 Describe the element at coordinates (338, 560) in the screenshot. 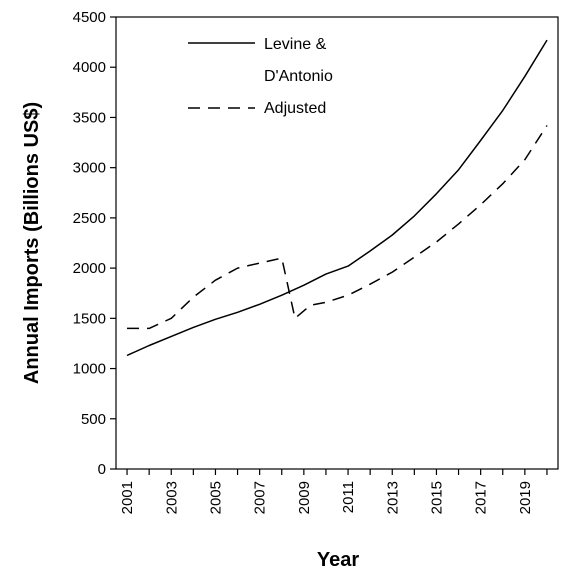

I see `x-axis-title: Year` at that location.